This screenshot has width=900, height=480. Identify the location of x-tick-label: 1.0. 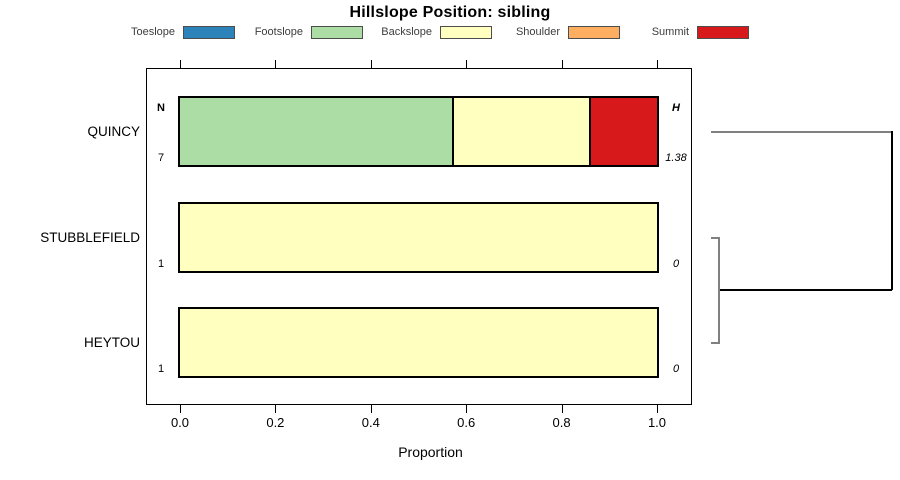
(657, 422).